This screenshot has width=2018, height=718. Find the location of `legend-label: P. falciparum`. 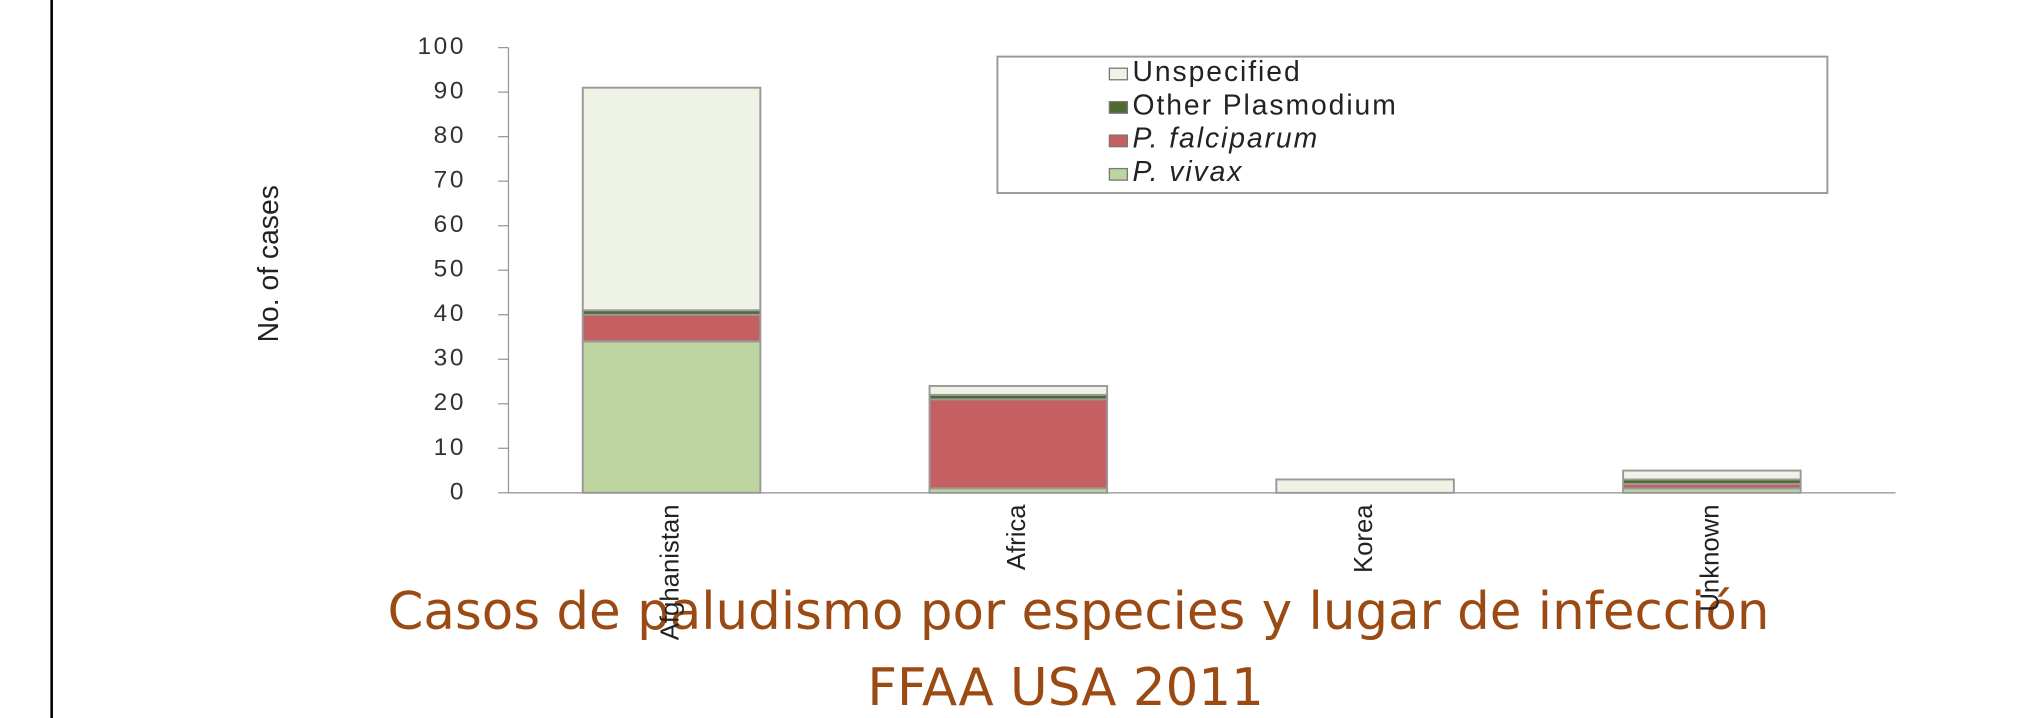

legend-label: P. falciparum is located at coordinates (1226, 138).